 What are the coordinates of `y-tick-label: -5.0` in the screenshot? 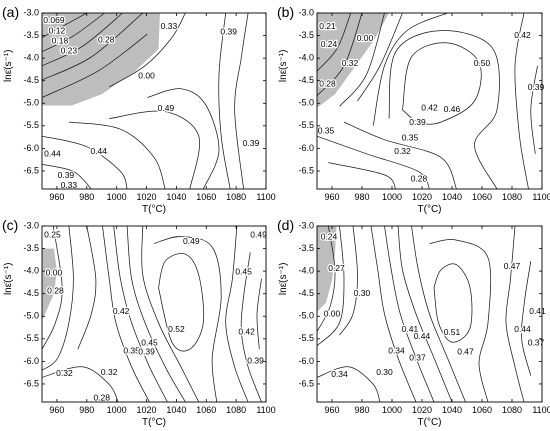 It's located at (31, 103).